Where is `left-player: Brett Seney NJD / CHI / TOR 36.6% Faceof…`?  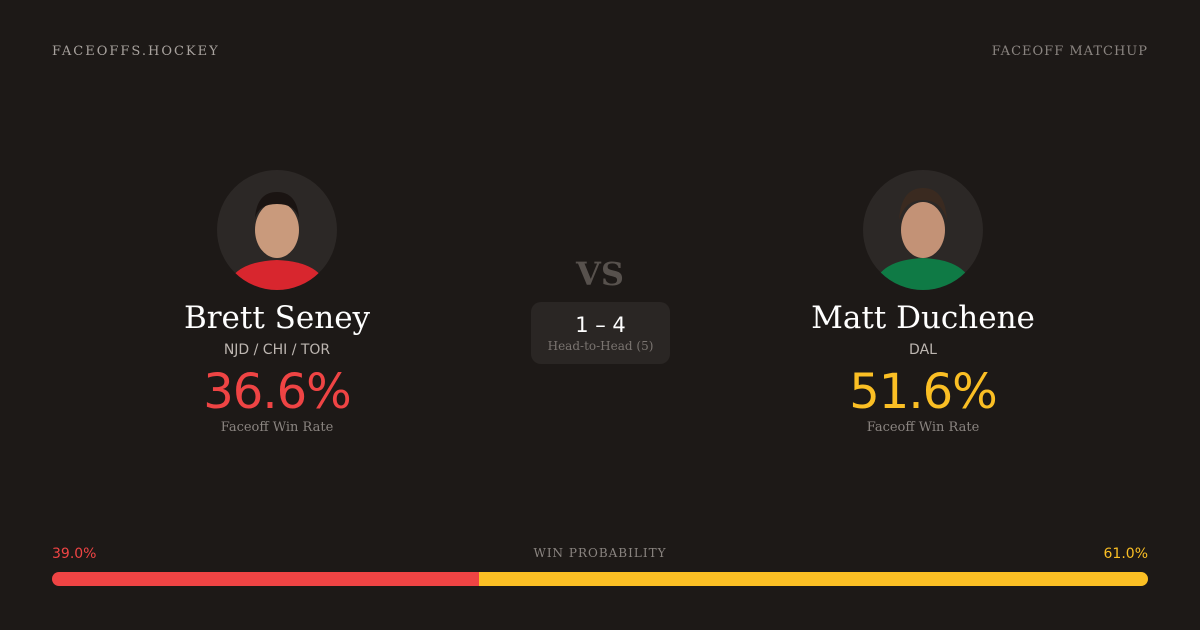
left-player: Brett Seney NJD / CHI / TOR 36.6% Faceof… is located at coordinates (277, 302).